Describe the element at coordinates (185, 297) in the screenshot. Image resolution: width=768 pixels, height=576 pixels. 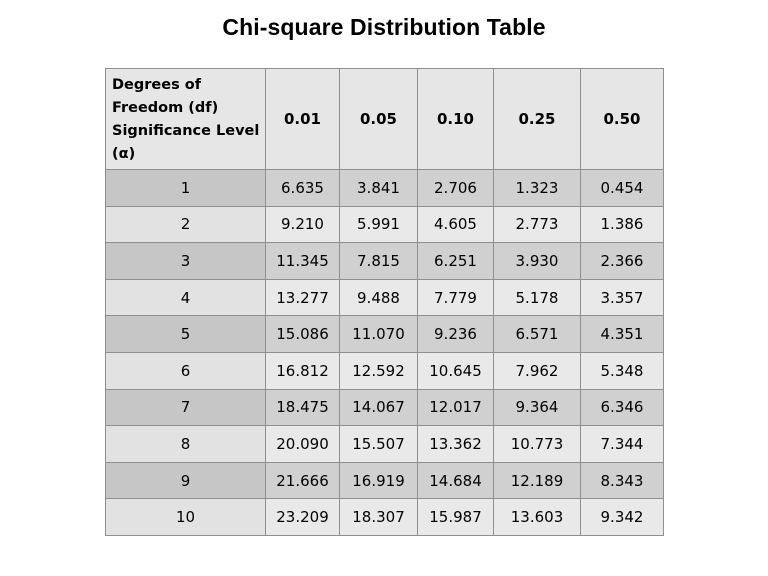
I see `df-cell: 4` at that location.